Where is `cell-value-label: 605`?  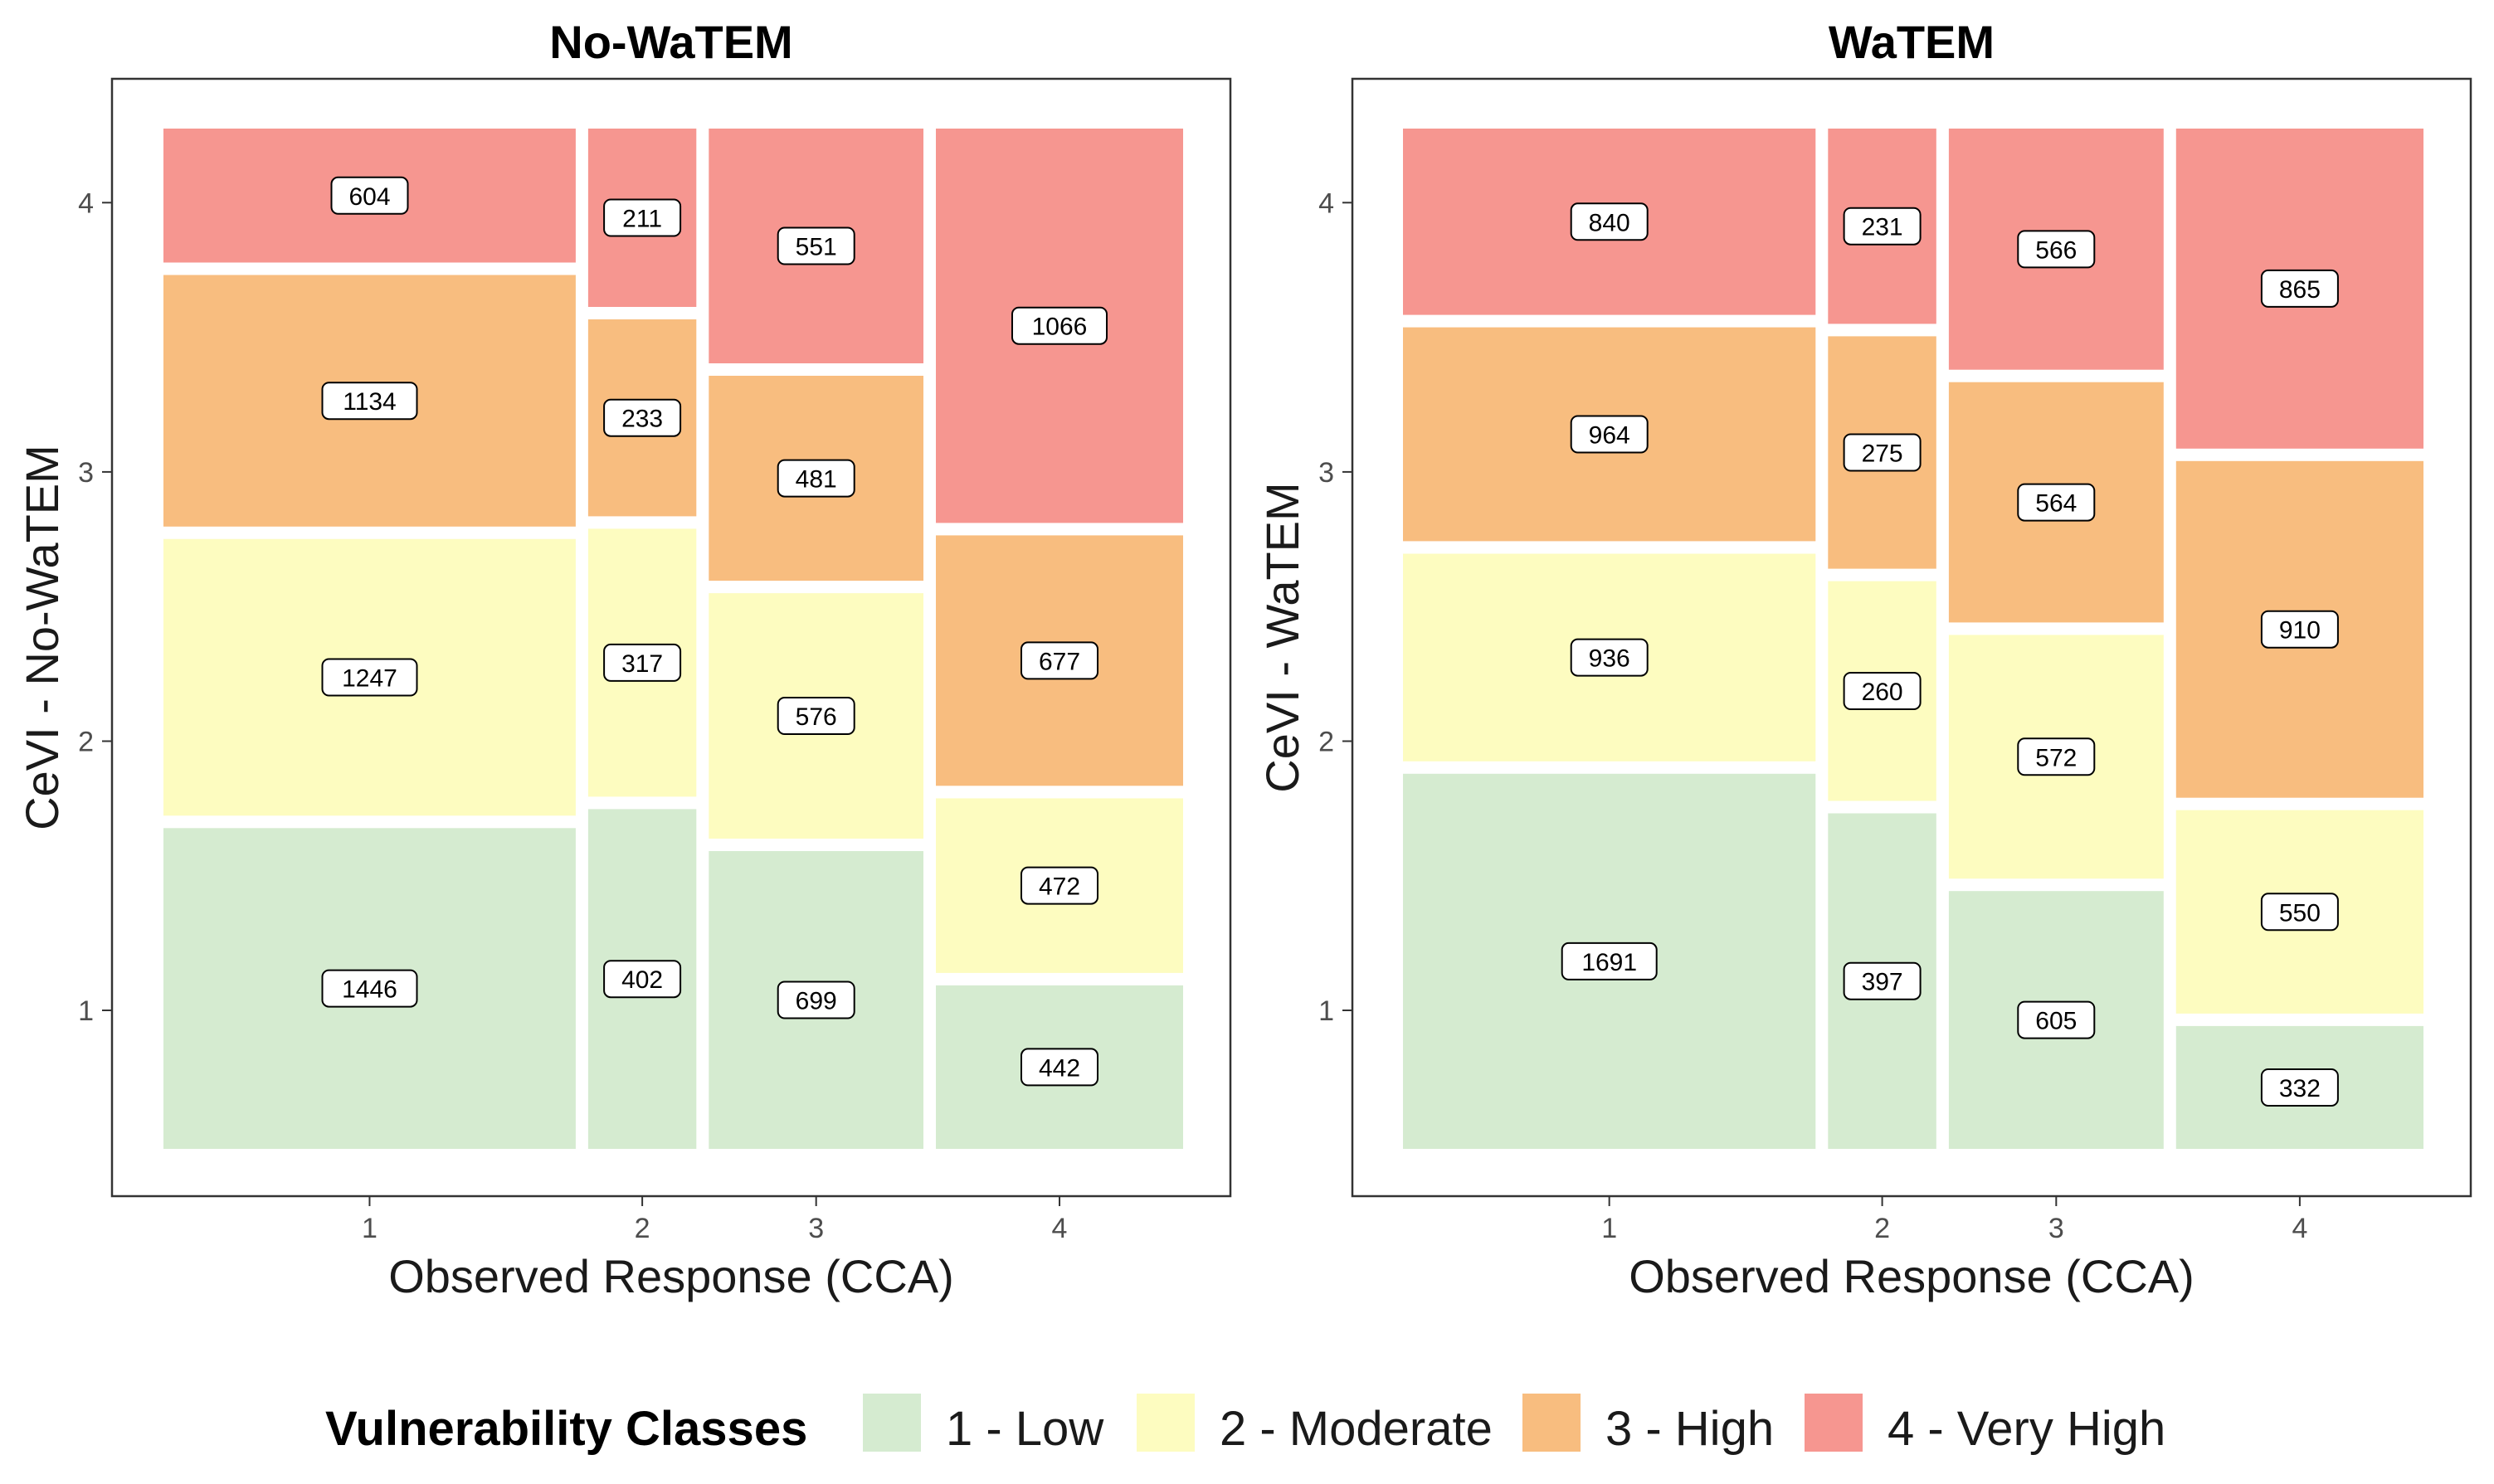 cell-value-label: 605 is located at coordinates (2056, 1021).